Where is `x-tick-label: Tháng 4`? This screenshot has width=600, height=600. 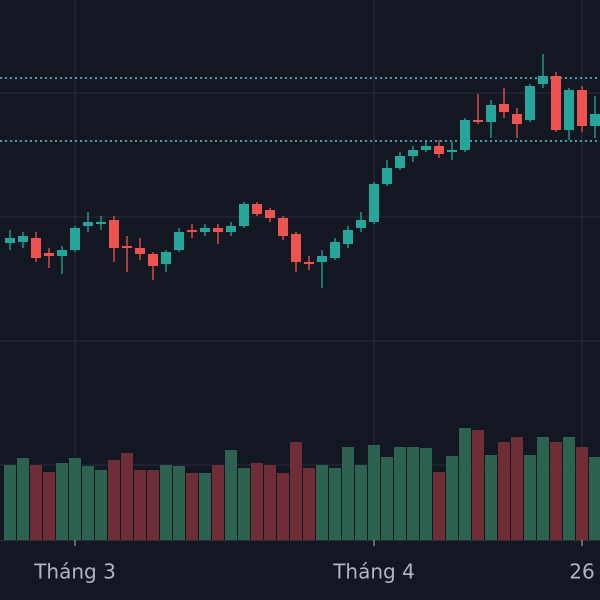
x-tick-label: Tháng 4 is located at coordinates (373, 572).